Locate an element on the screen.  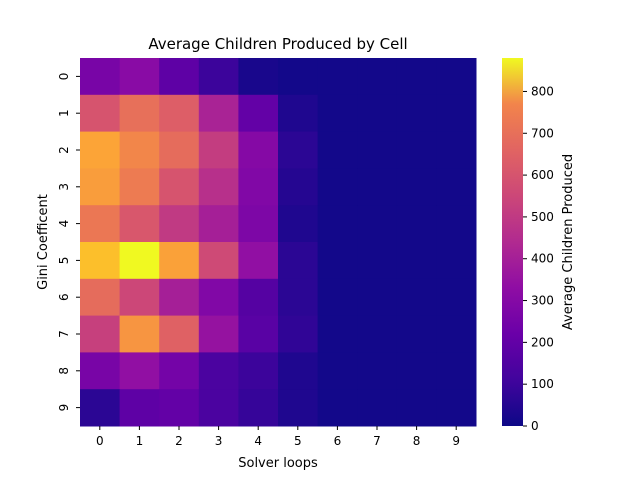
y-axis-ticks: 0 1 2 3 4 5 6 7 8 9 is located at coordinates (68, 242).